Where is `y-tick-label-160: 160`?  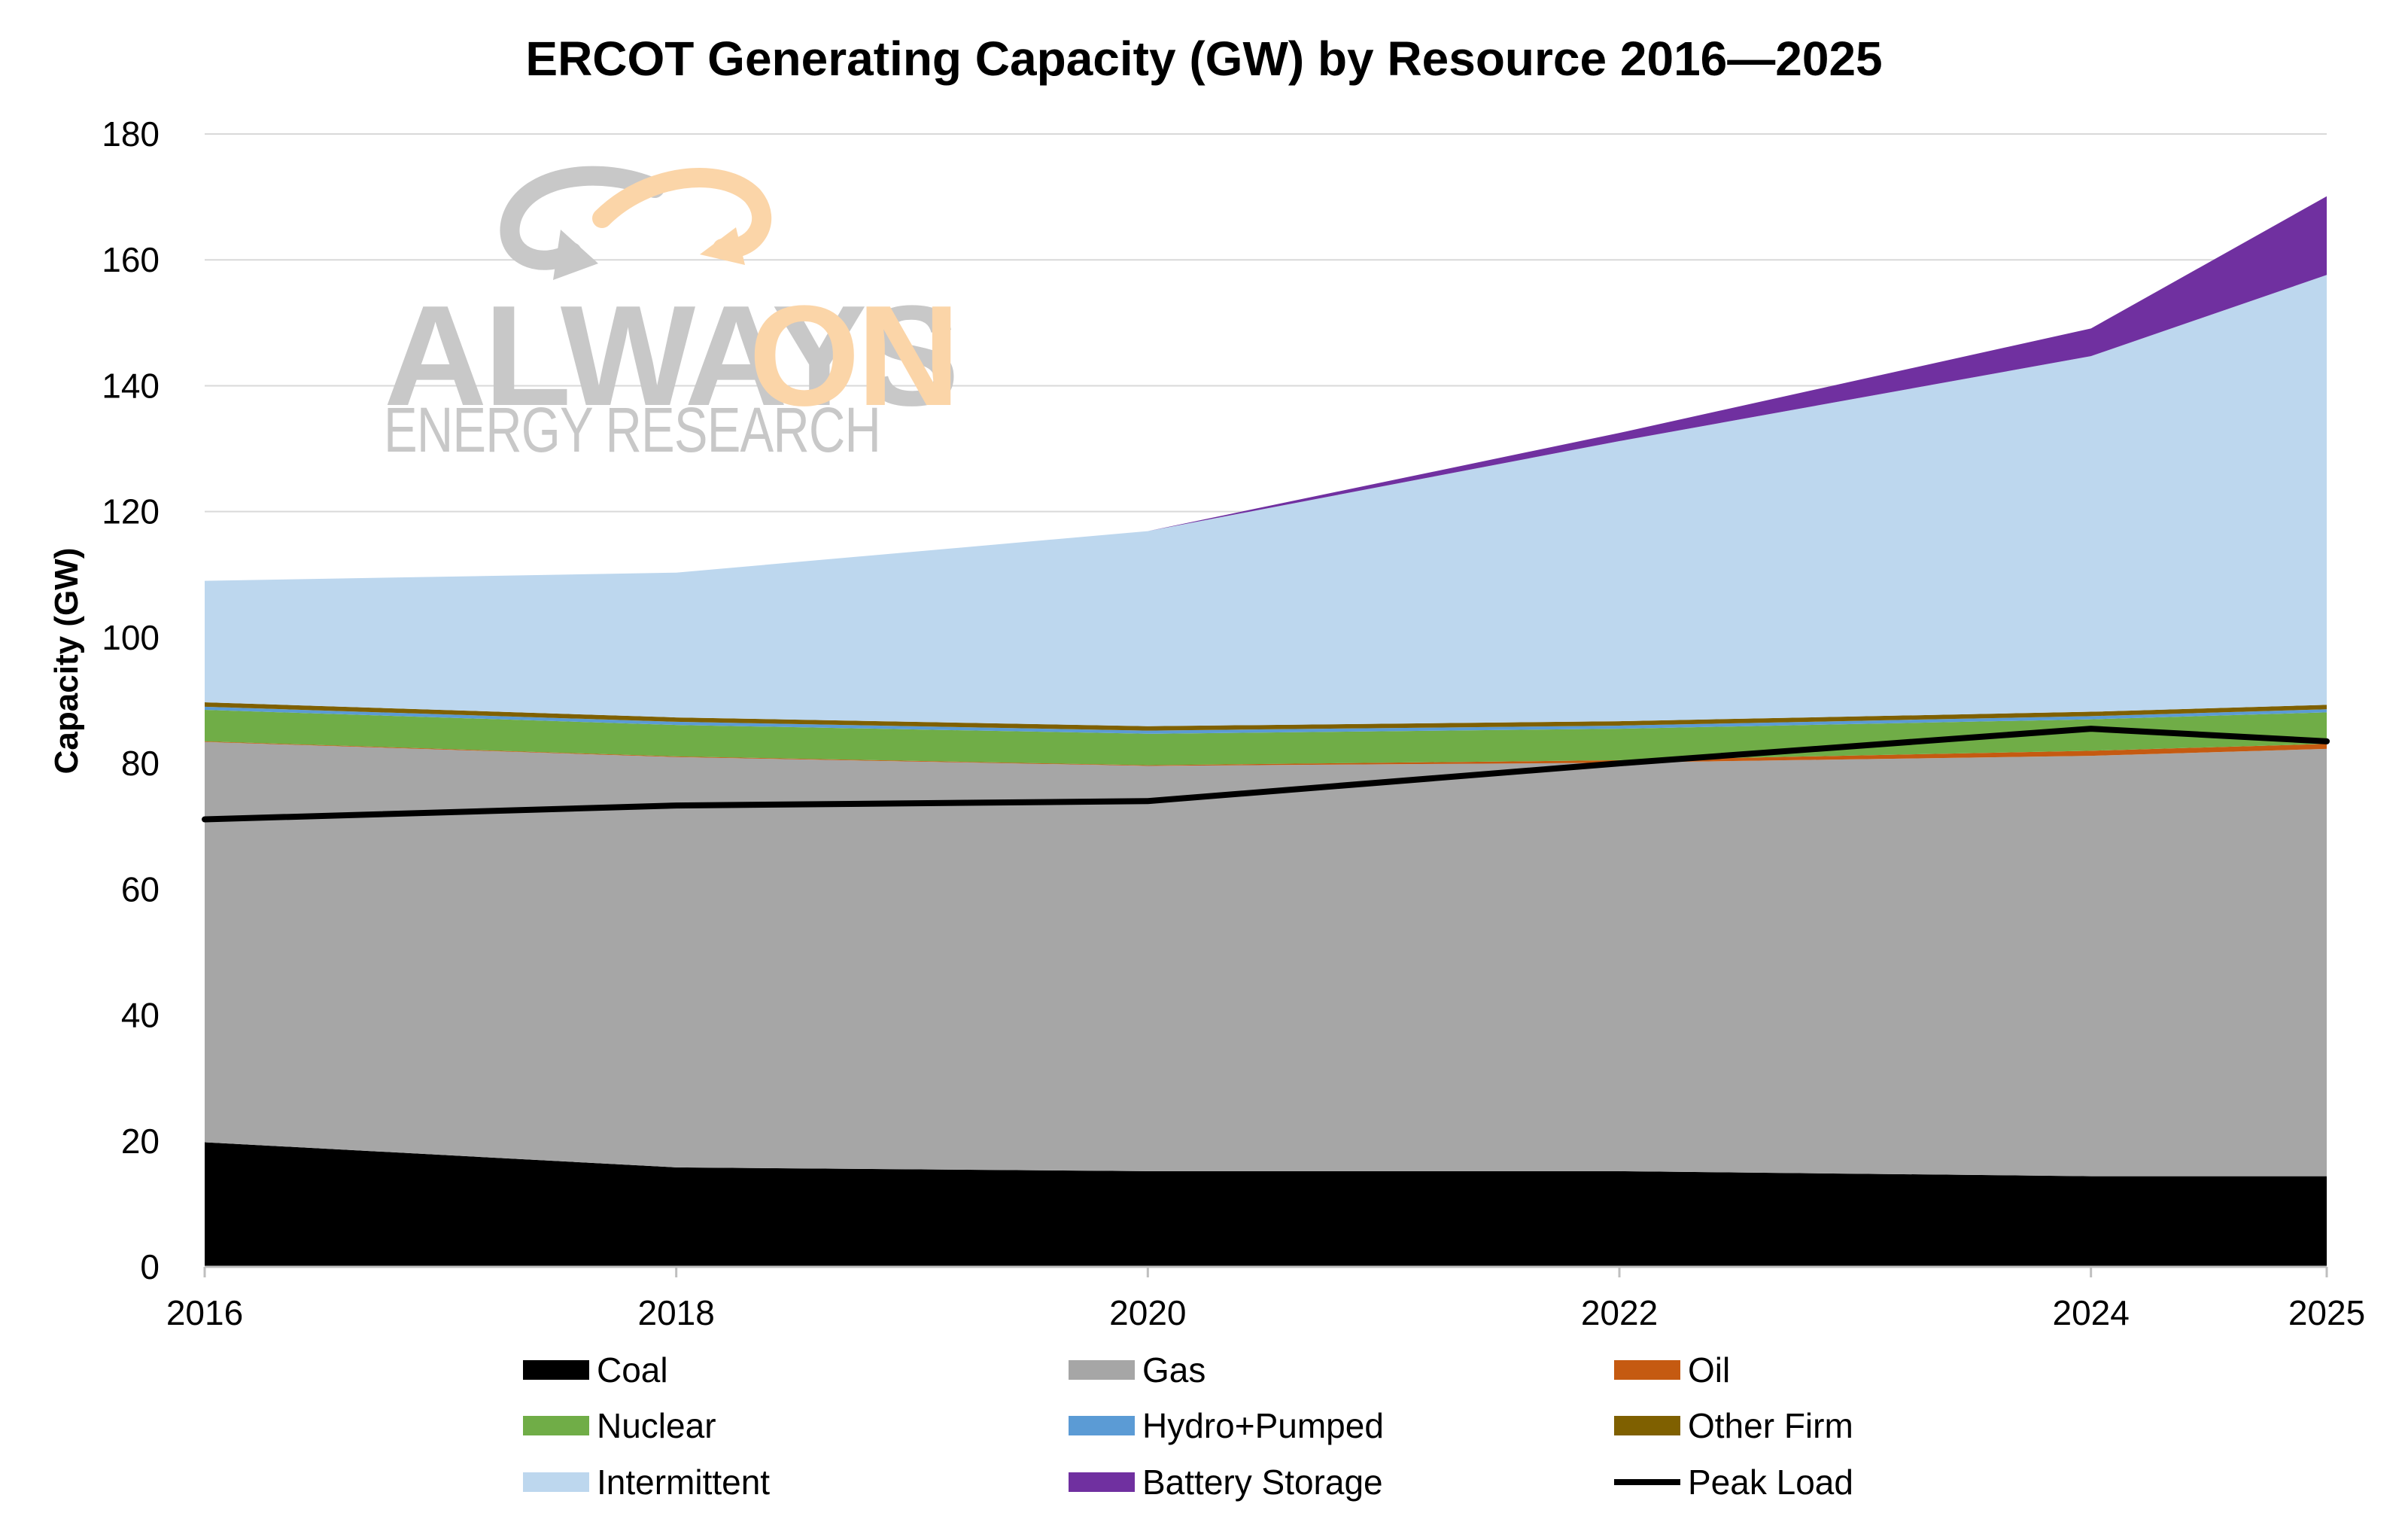
y-tick-label-160: 160 is located at coordinates (131, 259).